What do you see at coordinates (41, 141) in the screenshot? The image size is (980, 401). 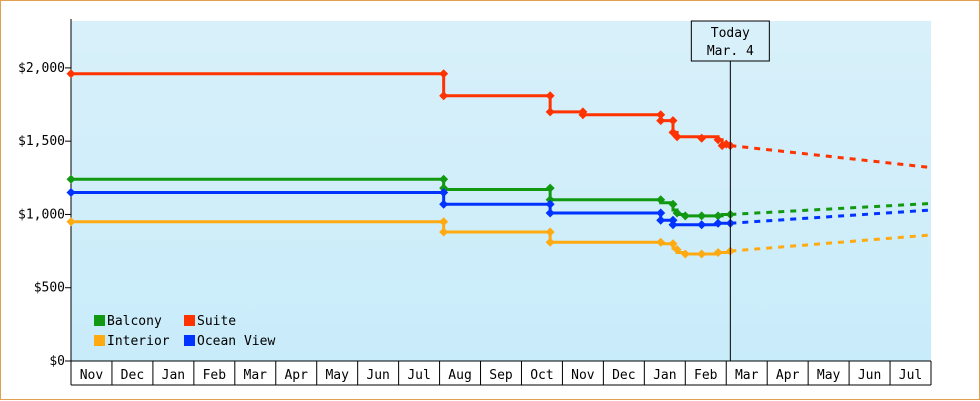 I see `y-tick-label: $1,500` at bounding box center [41, 141].